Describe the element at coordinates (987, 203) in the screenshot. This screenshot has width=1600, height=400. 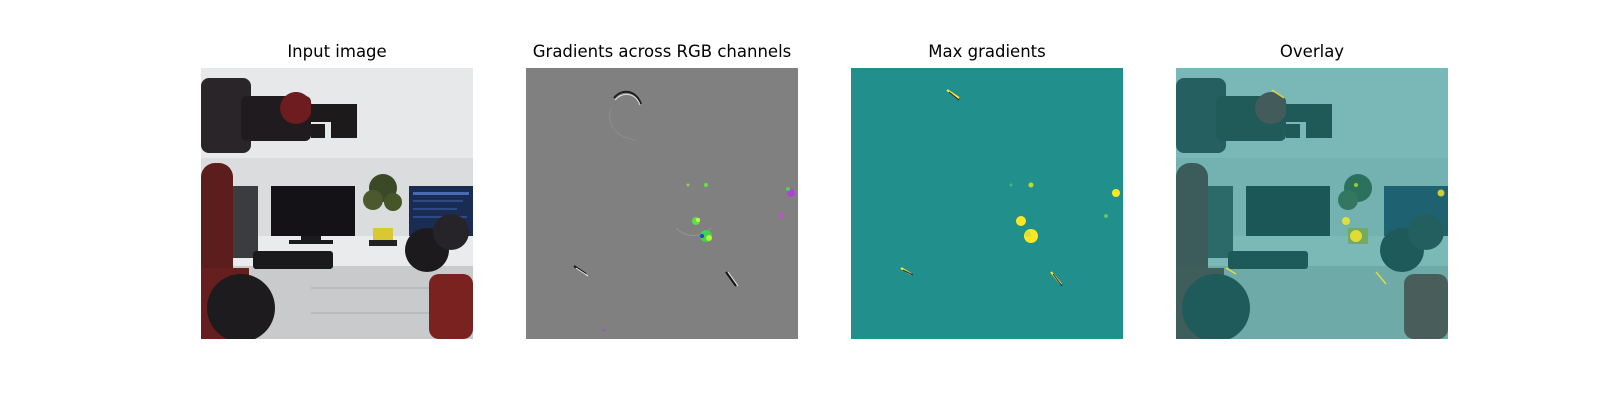
I see `max-gradients-image` at that location.